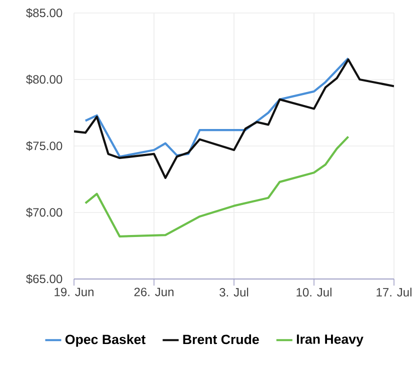  I want to click on legend-label: Opec Basket, so click(105, 340).